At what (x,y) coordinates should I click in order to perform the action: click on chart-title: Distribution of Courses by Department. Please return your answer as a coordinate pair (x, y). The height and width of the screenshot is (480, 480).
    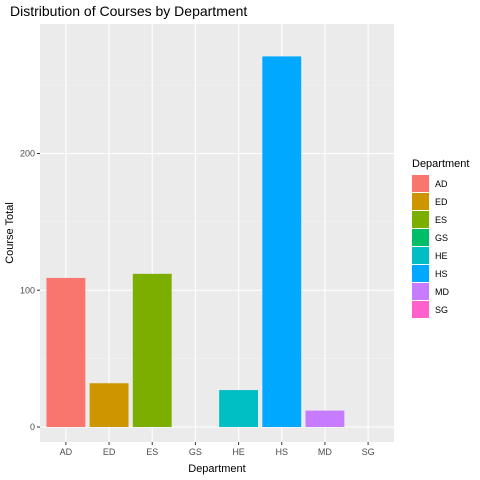
    Looking at the image, I should click on (128, 11).